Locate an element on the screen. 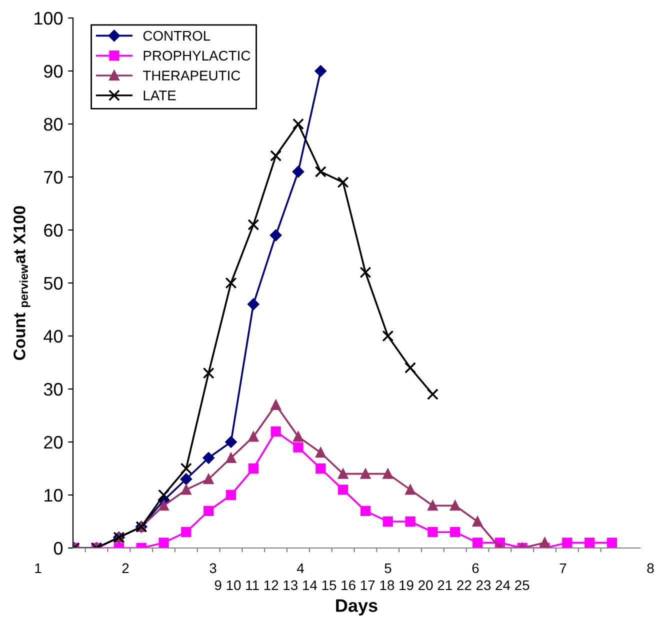 The height and width of the screenshot is (631, 655). y-tick-label: 100 is located at coordinates (48, 18).